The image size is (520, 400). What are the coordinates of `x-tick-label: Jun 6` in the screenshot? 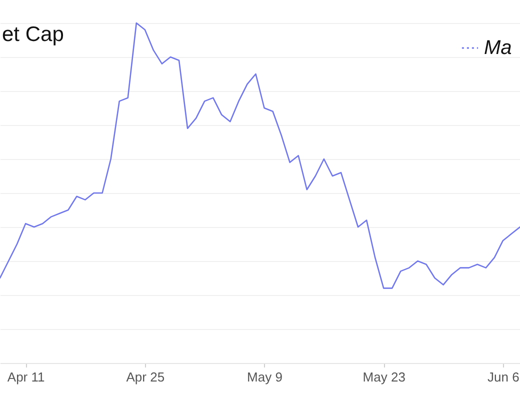 It's located at (504, 377).